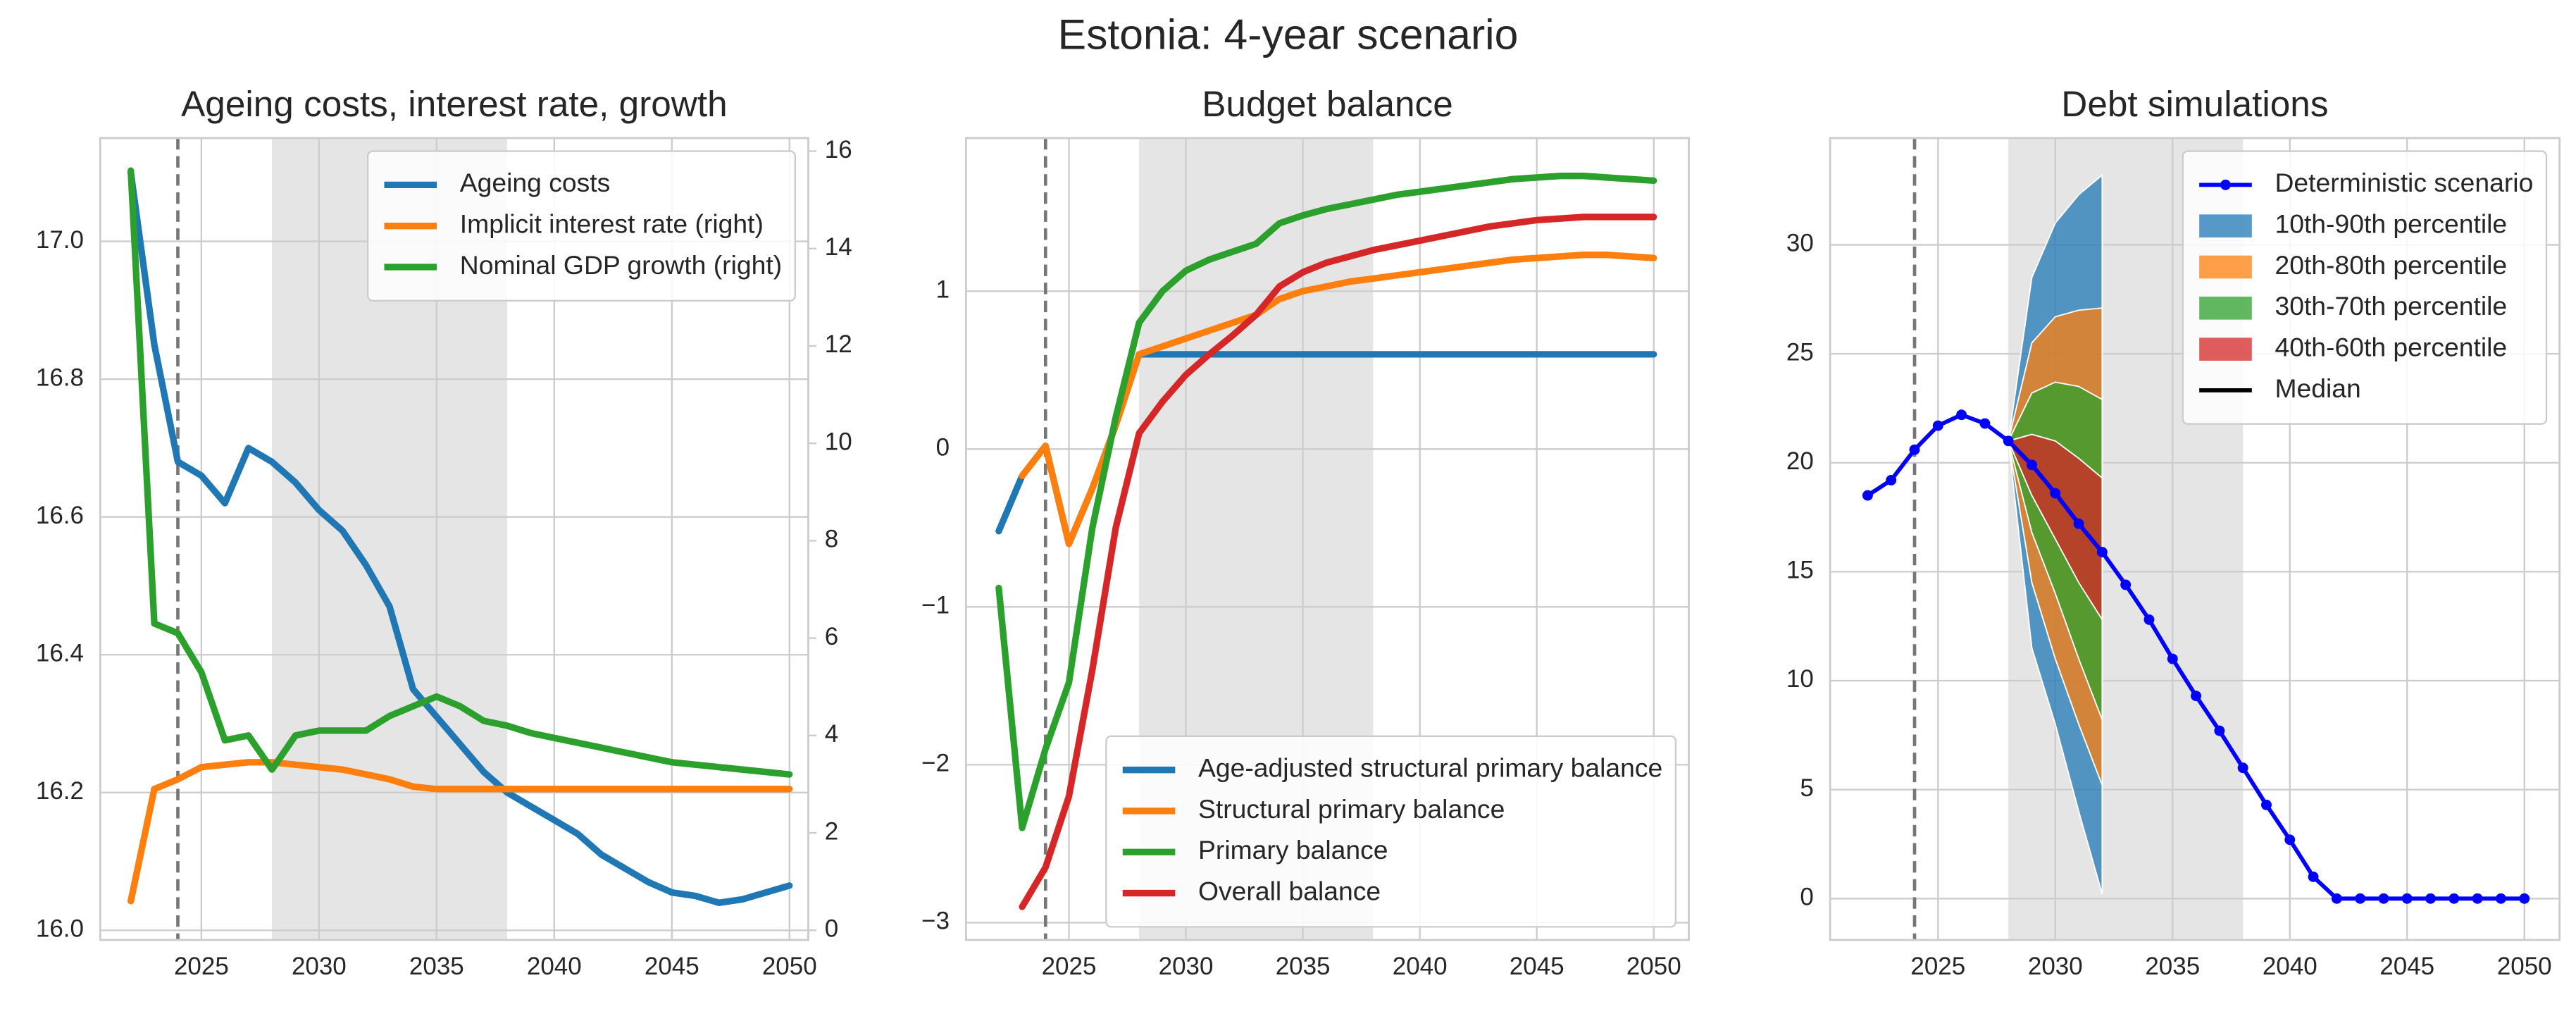  I want to click on legend-label: Implicit interest rate (right), so click(612, 224).